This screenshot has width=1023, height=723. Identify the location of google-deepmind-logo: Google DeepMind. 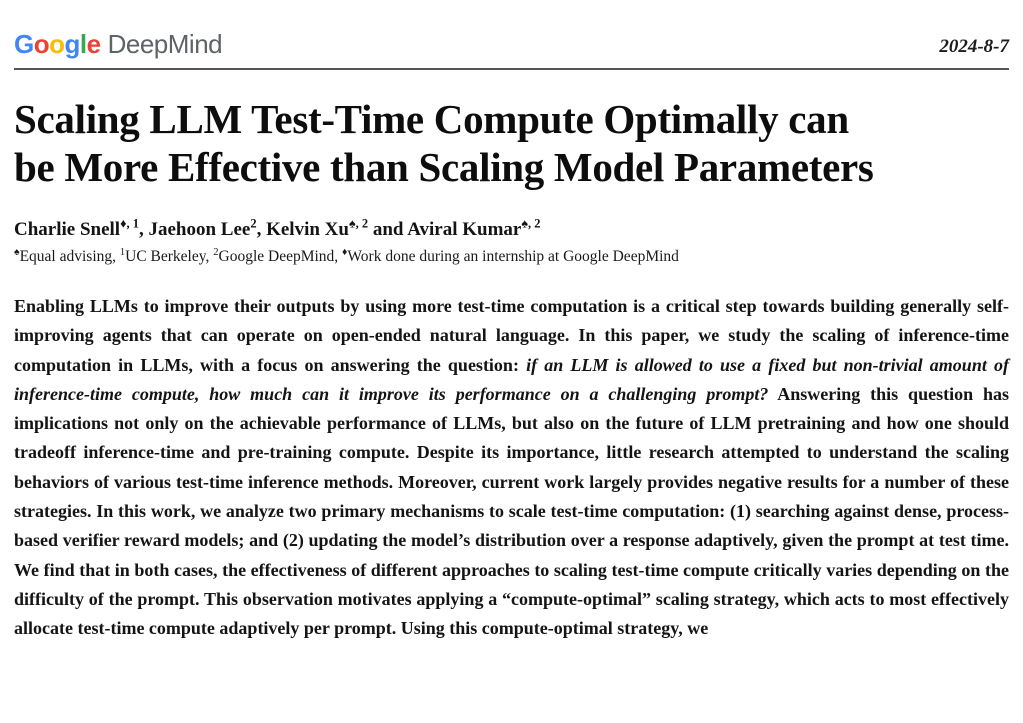
(118, 44).